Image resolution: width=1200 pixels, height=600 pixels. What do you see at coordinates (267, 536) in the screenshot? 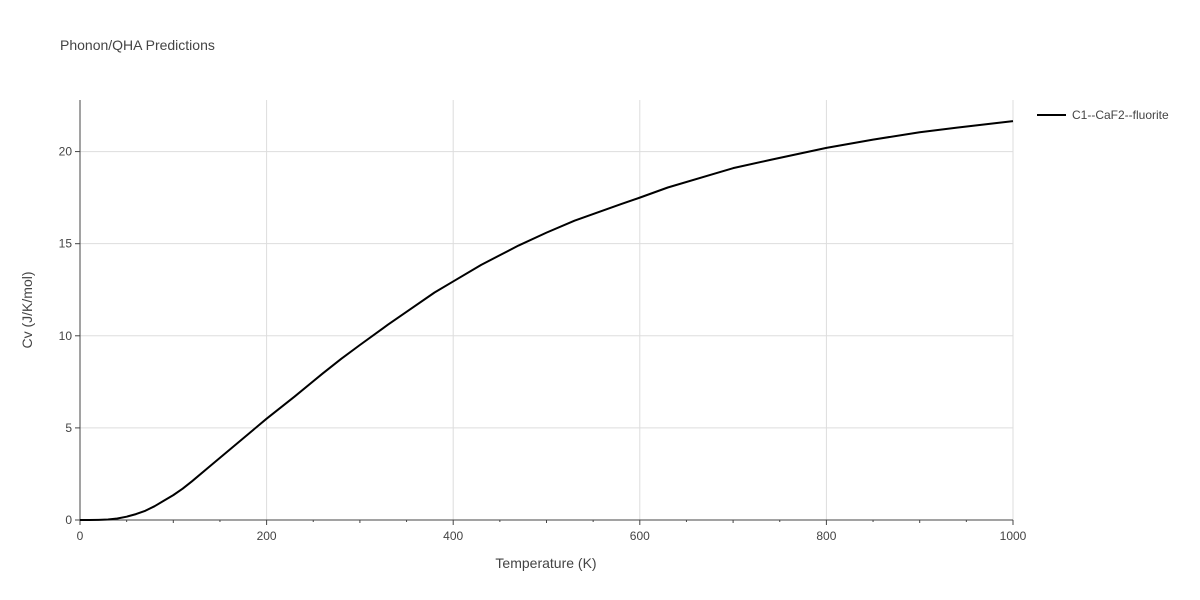
I see `x-tick-label: 200` at bounding box center [267, 536].